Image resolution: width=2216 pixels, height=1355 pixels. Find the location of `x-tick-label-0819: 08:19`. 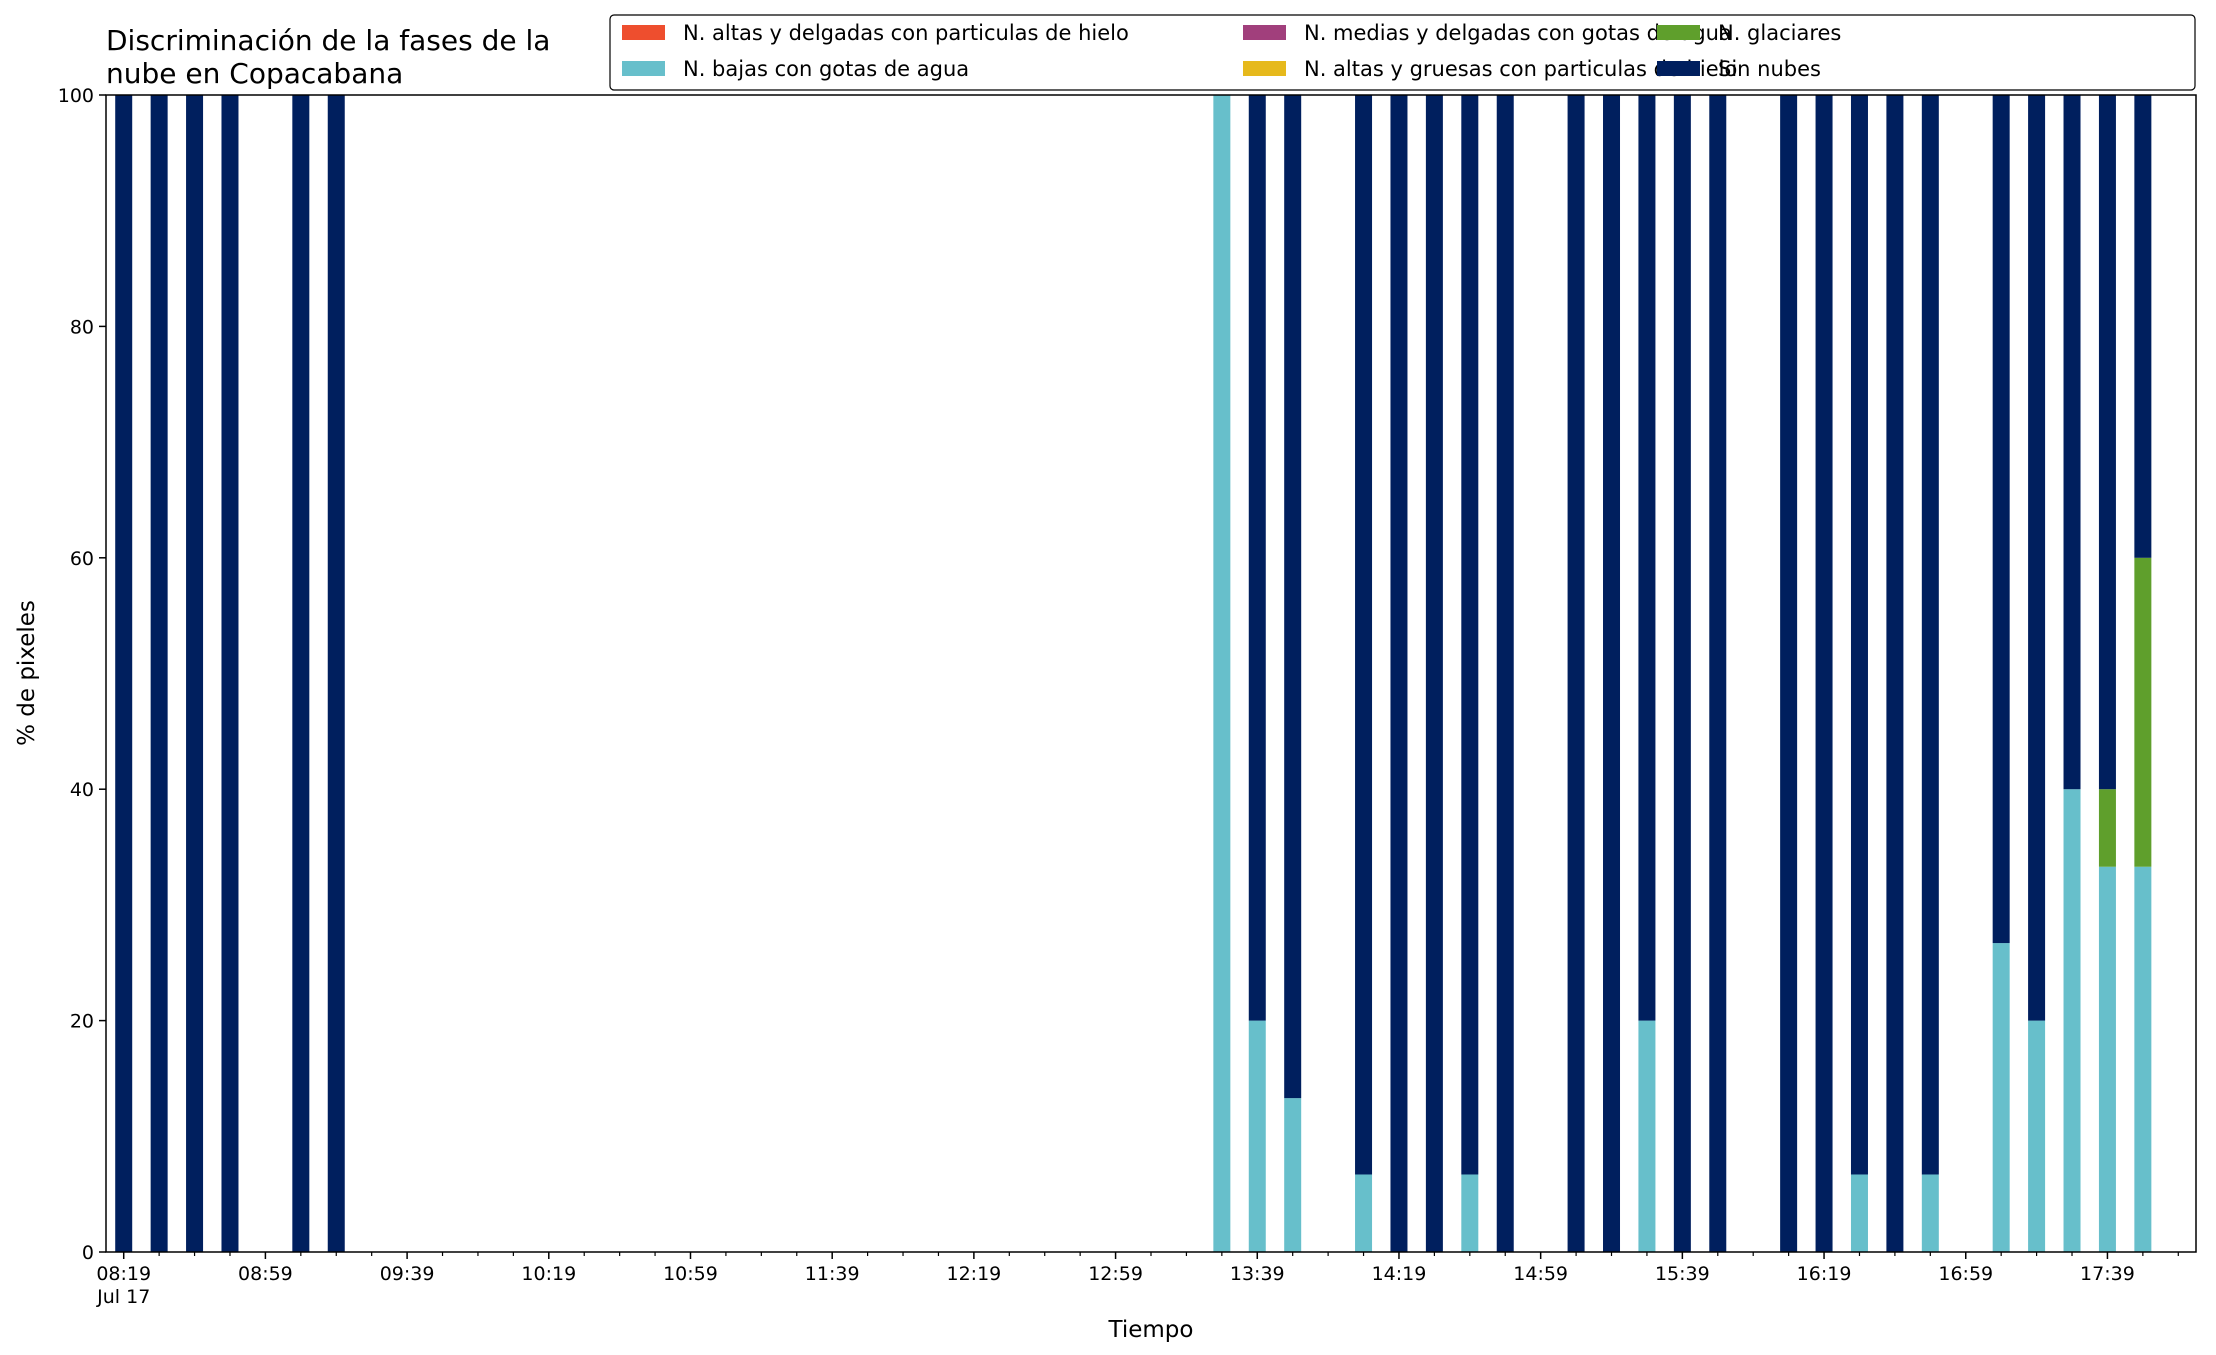

x-tick-label-0819: 08:19 is located at coordinates (123, 1274).